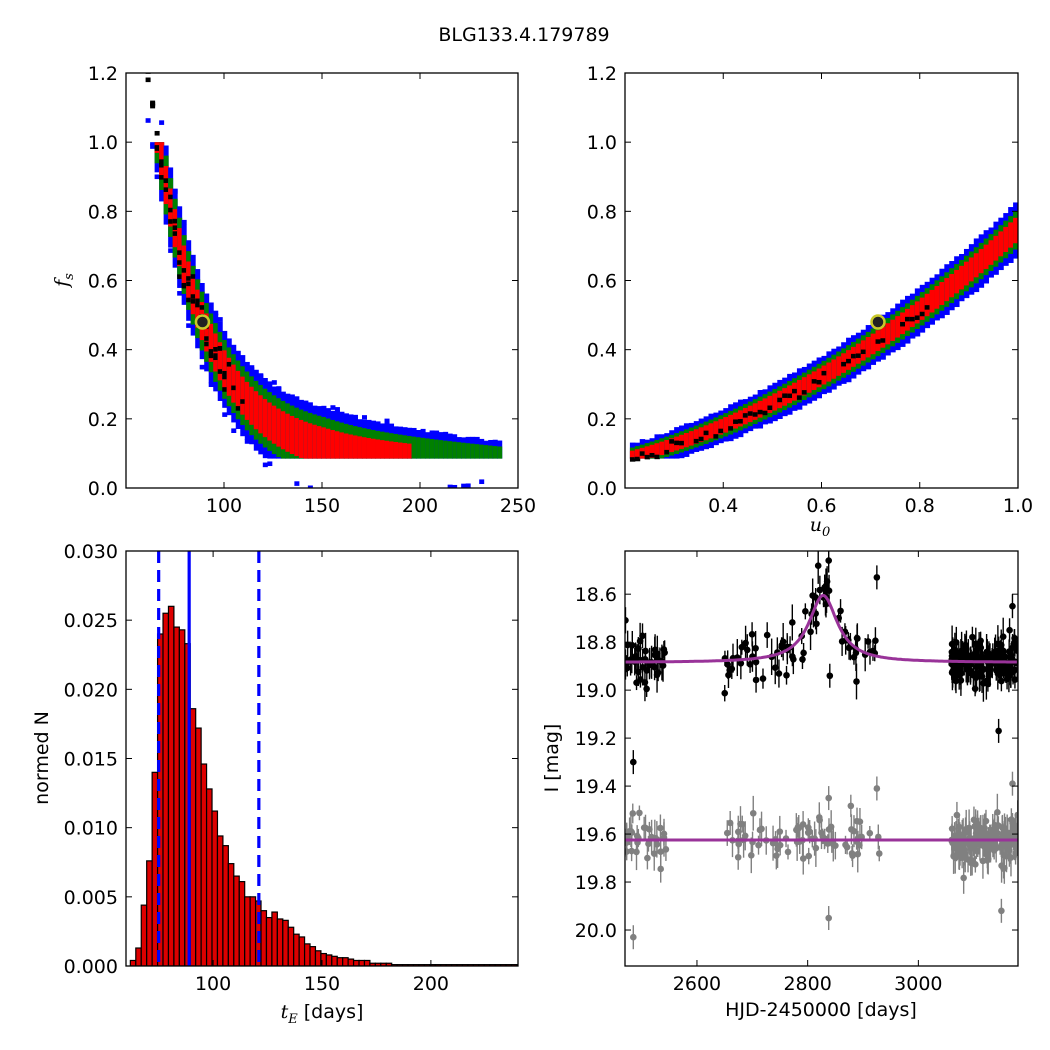  What do you see at coordinates (602, 143) in the screenshot?
I see `u0-fs-ytick-label: 1.0` at bounding box center [602, 143].